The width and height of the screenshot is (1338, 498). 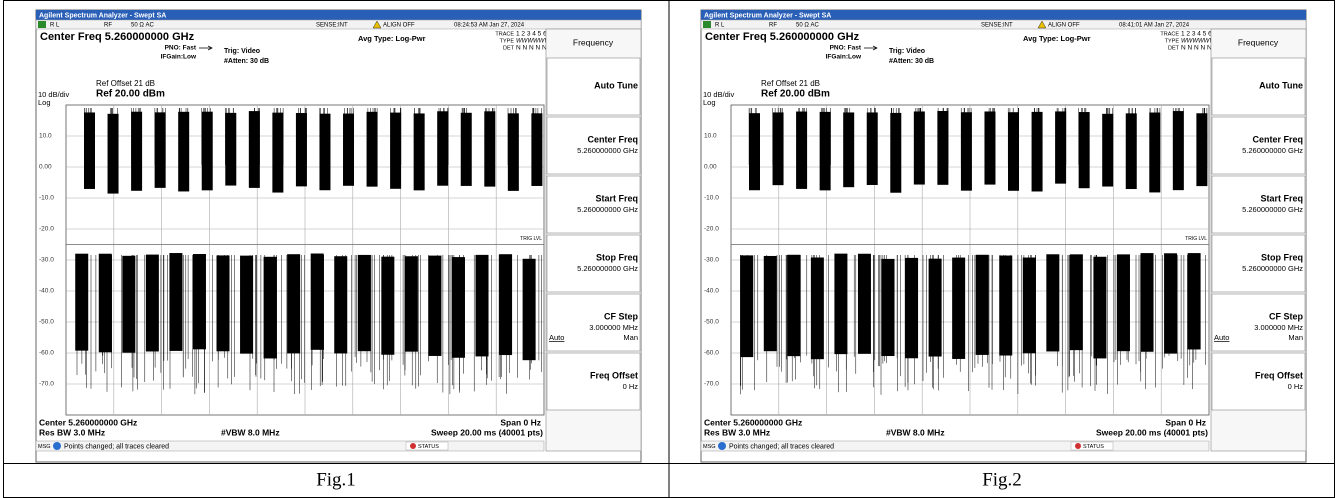 What do you see at coordinates (613, 327) in the screenshot?
I see `softkey-value: 3.000000 MHz` at bounding box center [613, 327].